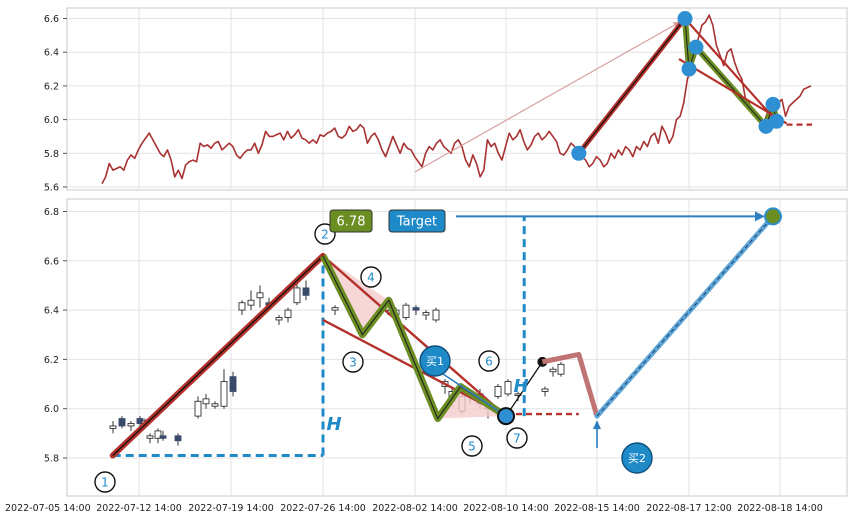 This screenshot has width=854, height=520. What do you see at coordinates (51, 261) in the screenshot?
I see `bottom-y-tick-label: 6.6` at bounding box center [51, 261].